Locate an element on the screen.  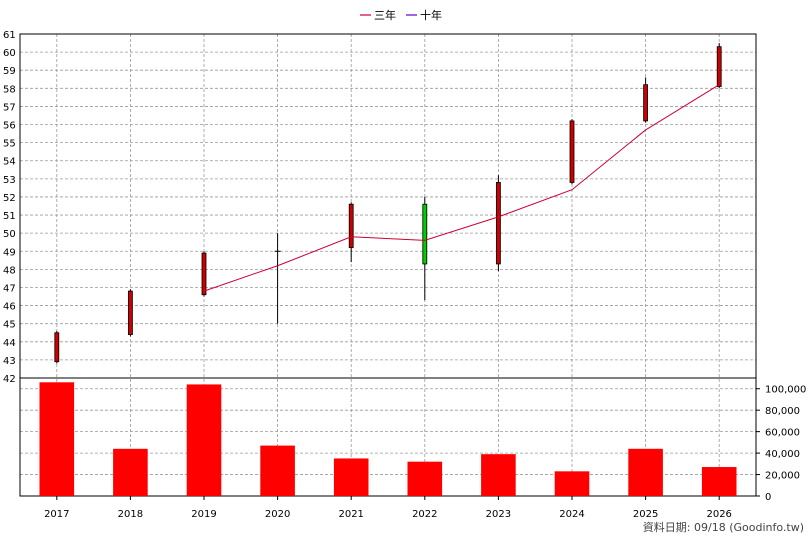
price-tick-label: 60 is located at coordinates (9, 53).